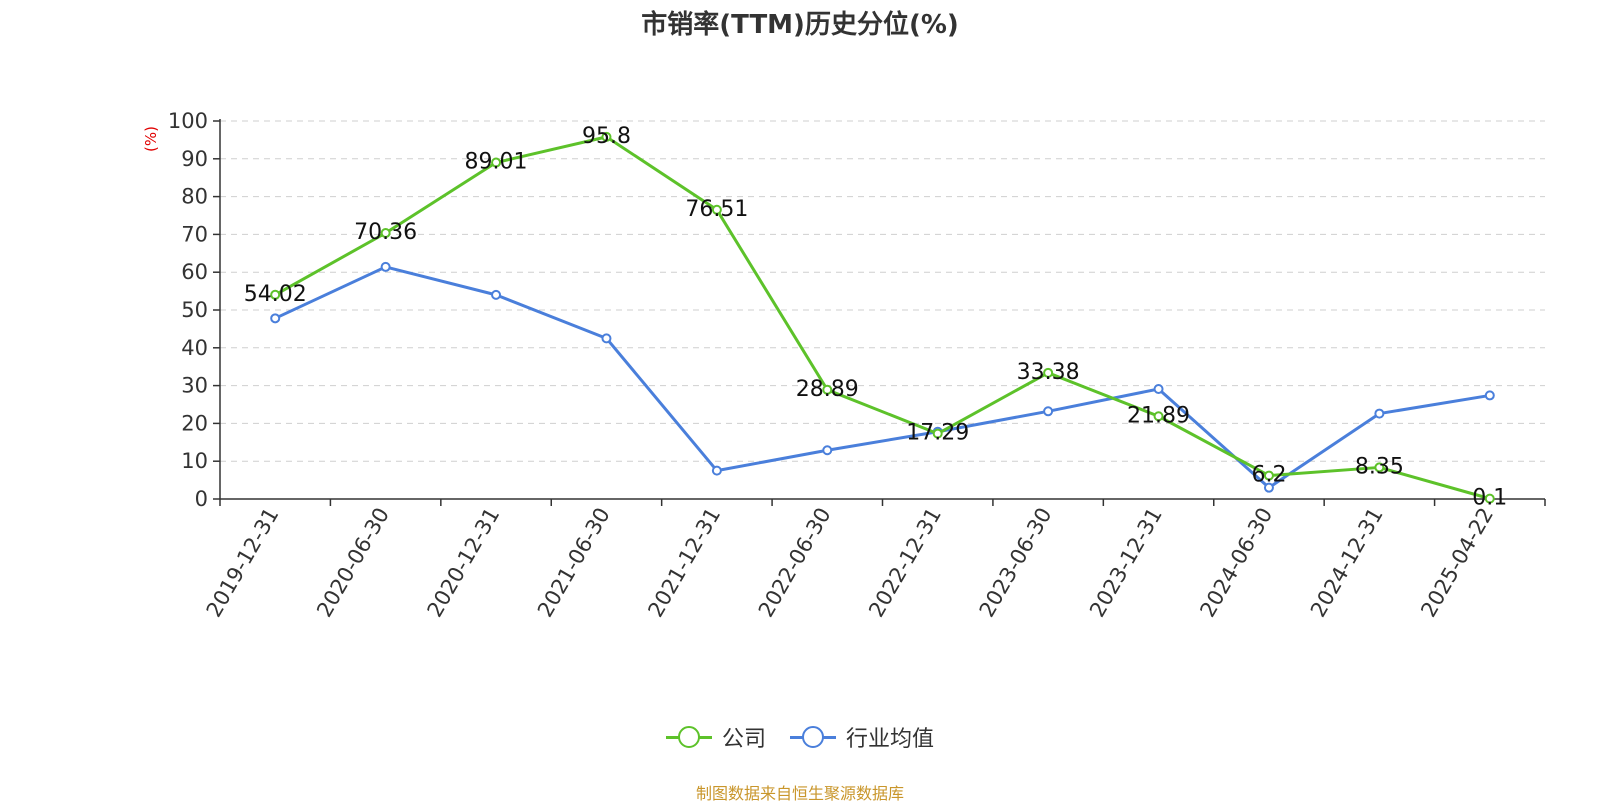  I want to click on x-tick-label: 2022-06-30, so click(795, 563).